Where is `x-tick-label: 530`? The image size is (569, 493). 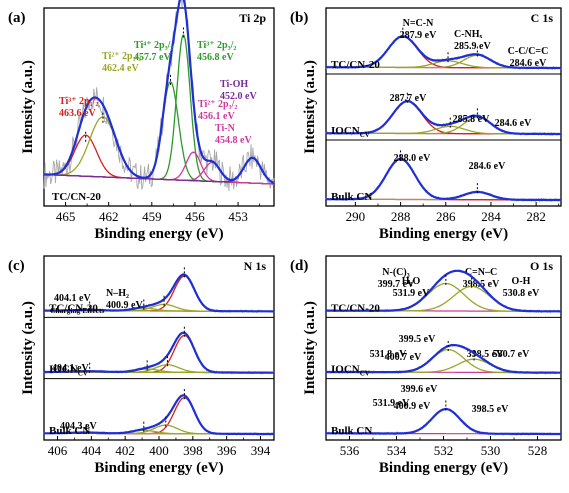 x-tick-label: 530 is located at coordinates (491, 450).